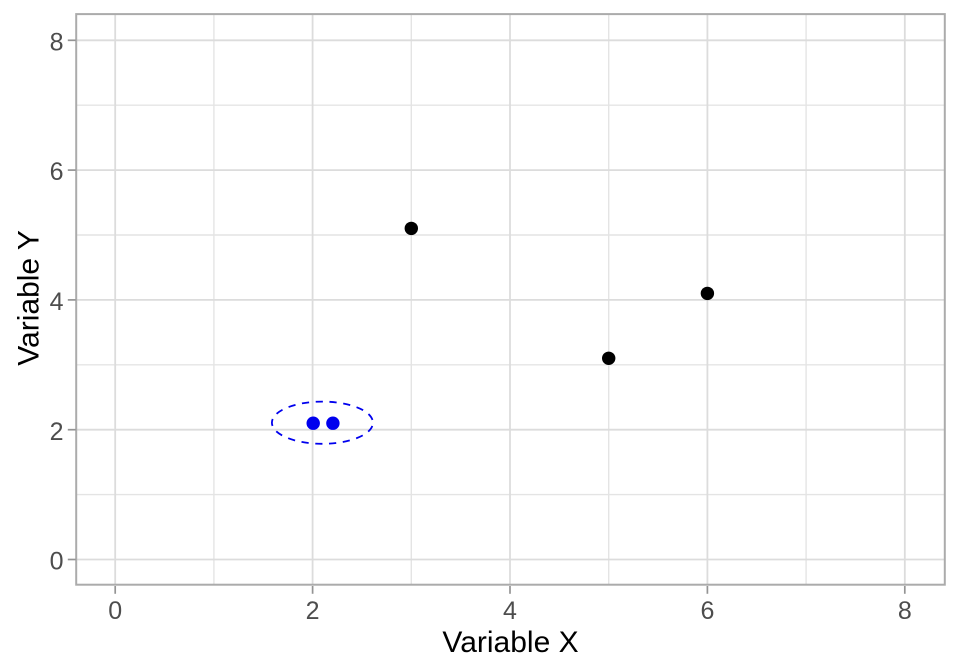 Image resolution: width=960 pixels, height=672 pixels. What do you see at coordinates (29, 298) in the screenshot?
I see `svg-text: Variable Y` at bounding box center [29, 298].